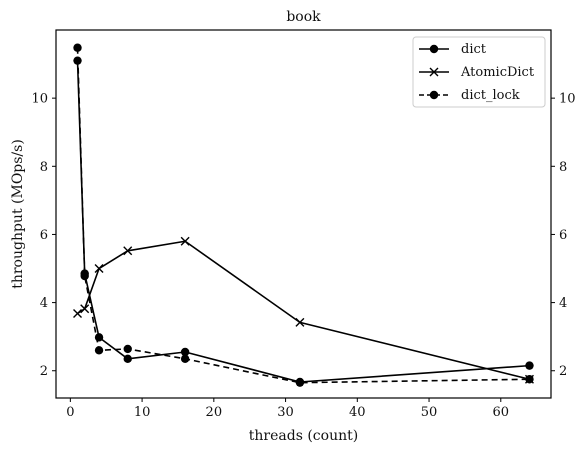  I want to click on y-tick-label: 4, so click(44, 303).